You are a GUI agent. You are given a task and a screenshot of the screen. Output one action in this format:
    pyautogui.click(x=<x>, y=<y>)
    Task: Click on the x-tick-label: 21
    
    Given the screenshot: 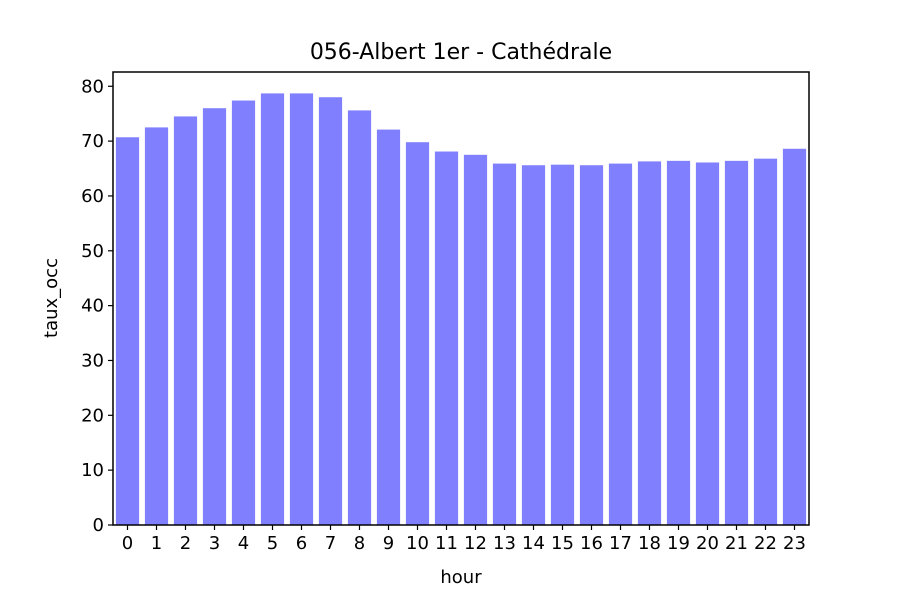 What is the action you would take?
    pyautogui.click(x=736, y=543)
    